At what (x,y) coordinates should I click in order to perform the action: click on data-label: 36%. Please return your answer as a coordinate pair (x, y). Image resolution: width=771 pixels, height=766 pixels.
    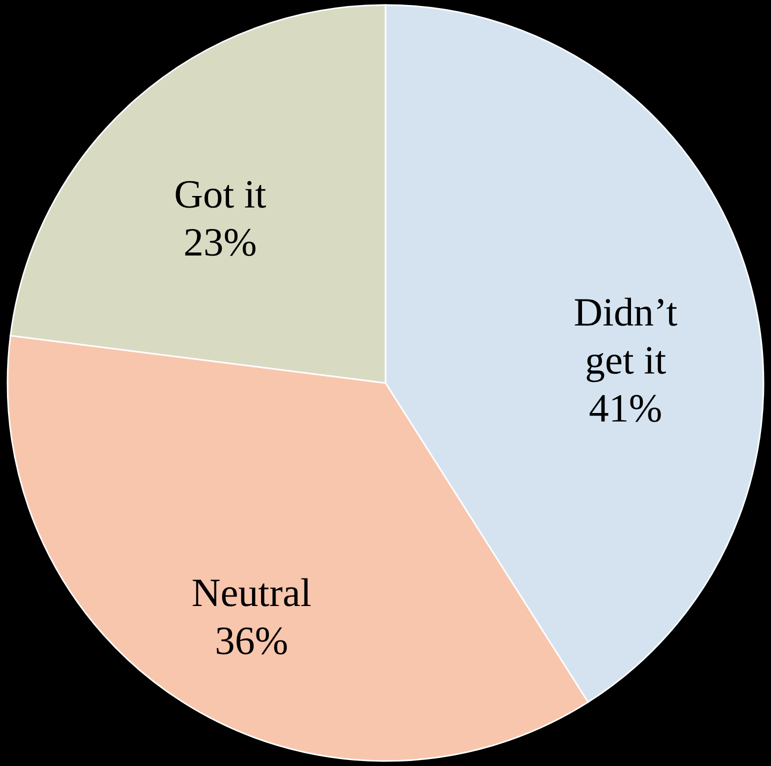
    Looking at the image, I should click on (251, 641).